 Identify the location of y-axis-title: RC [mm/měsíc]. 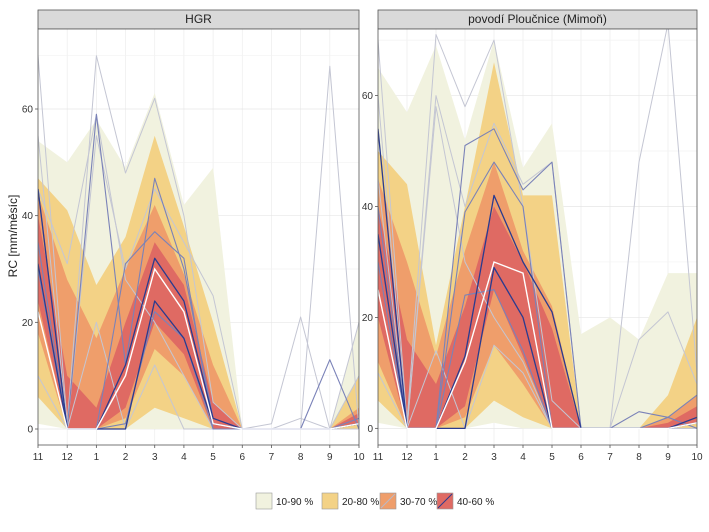
(13, 236).